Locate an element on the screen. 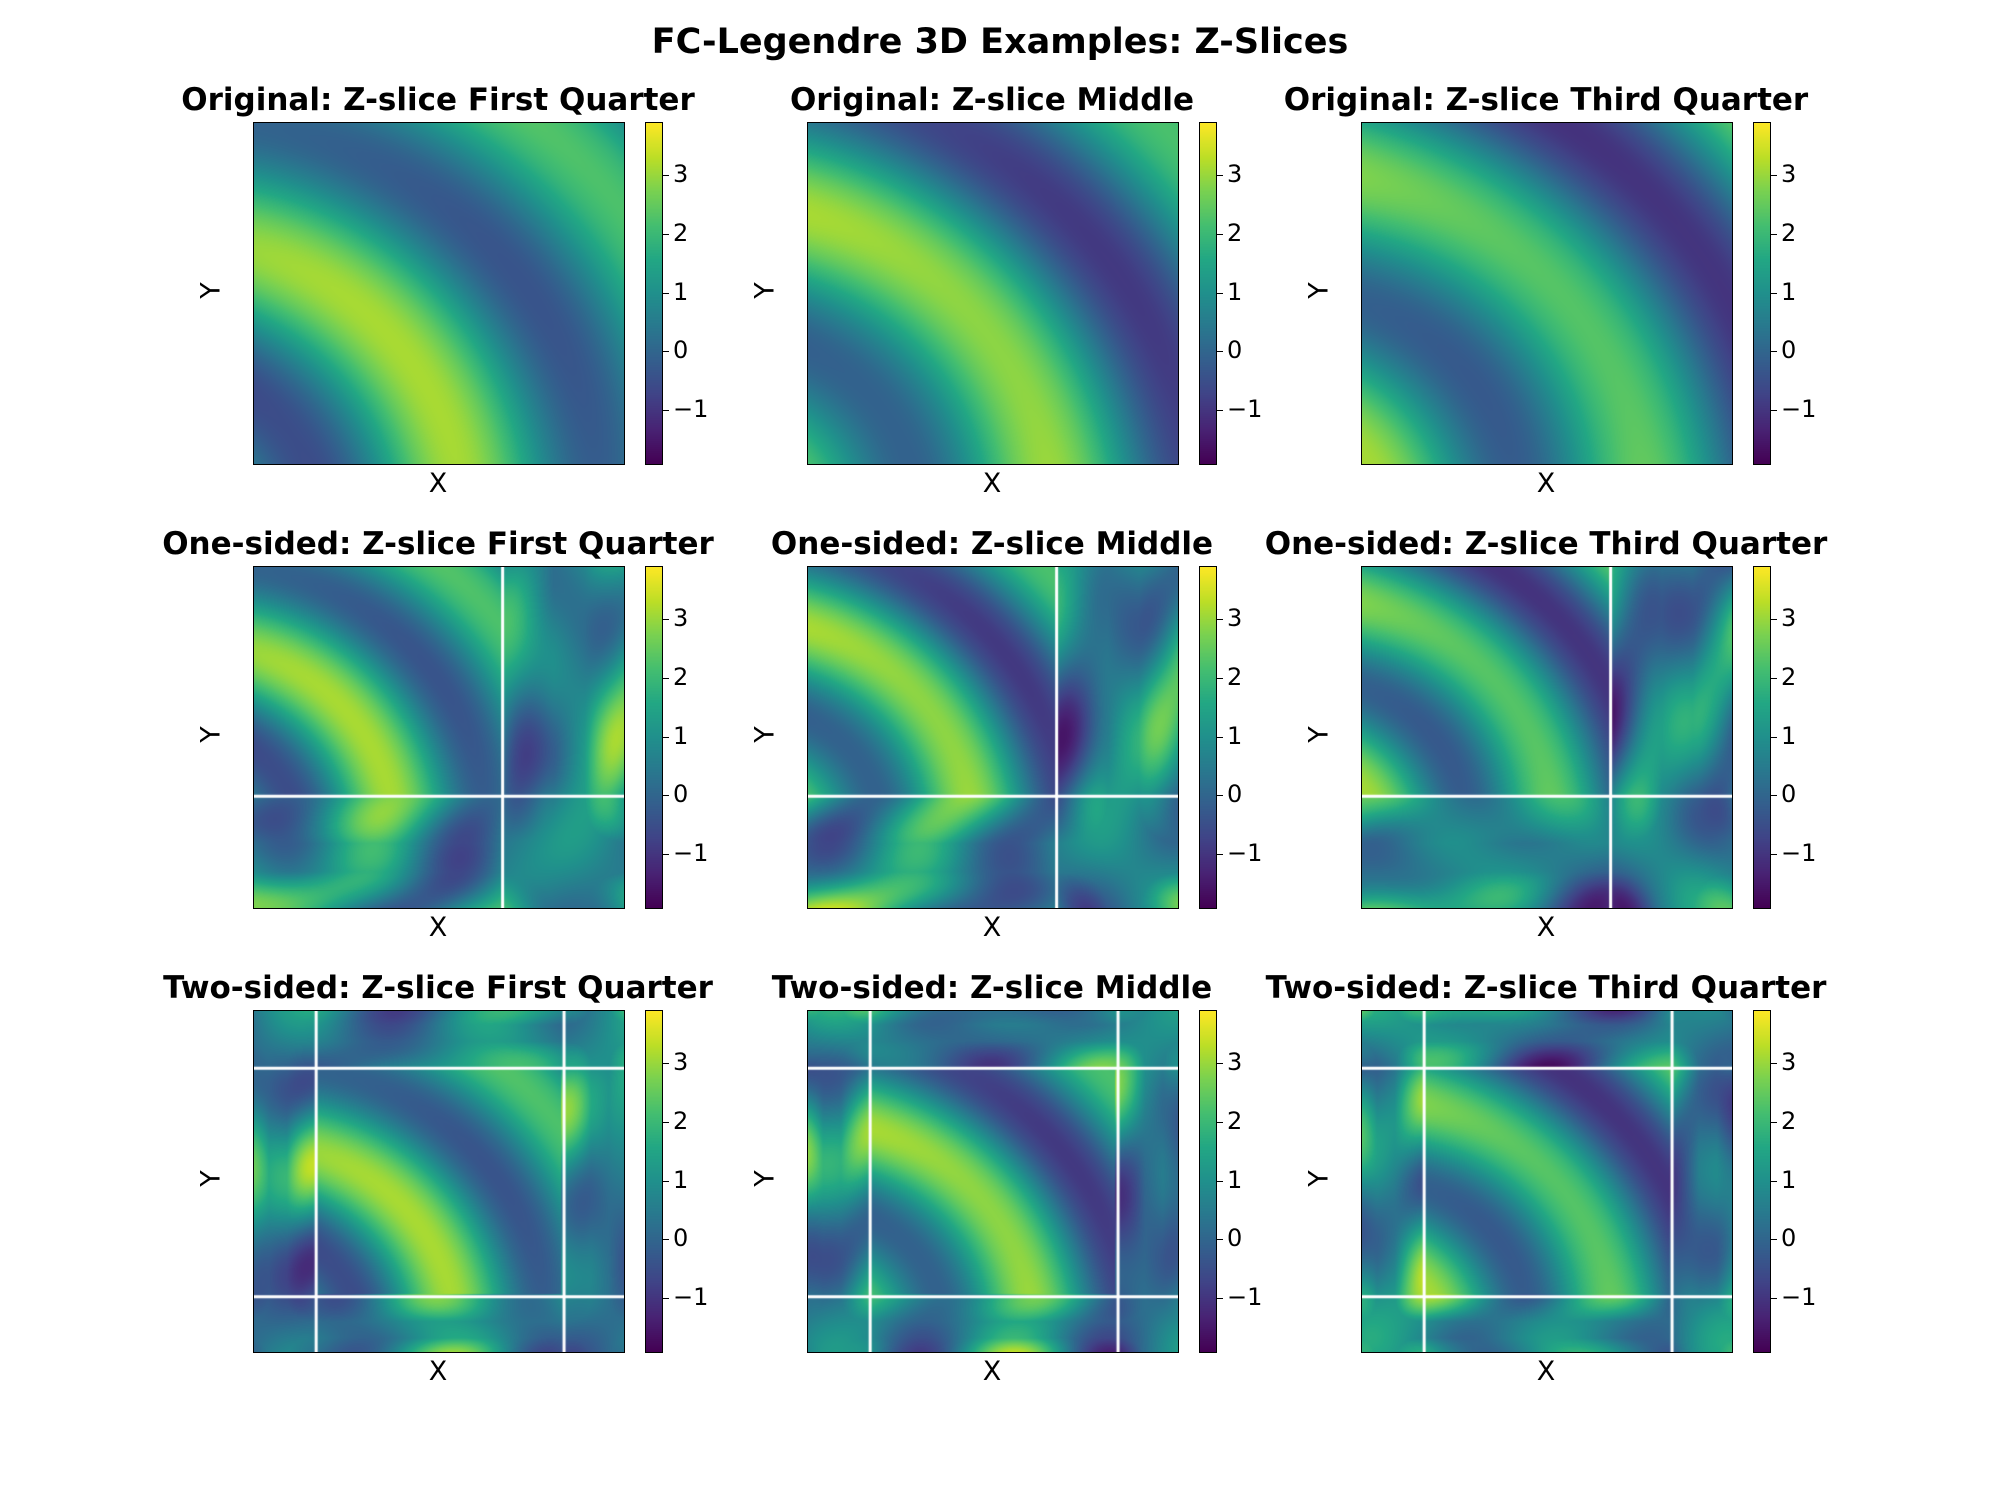 The width and height of the screenshot is (2000, 1500). panel-title: One-sided: Z-slice First Quarter is located at coordinates (438, 544).